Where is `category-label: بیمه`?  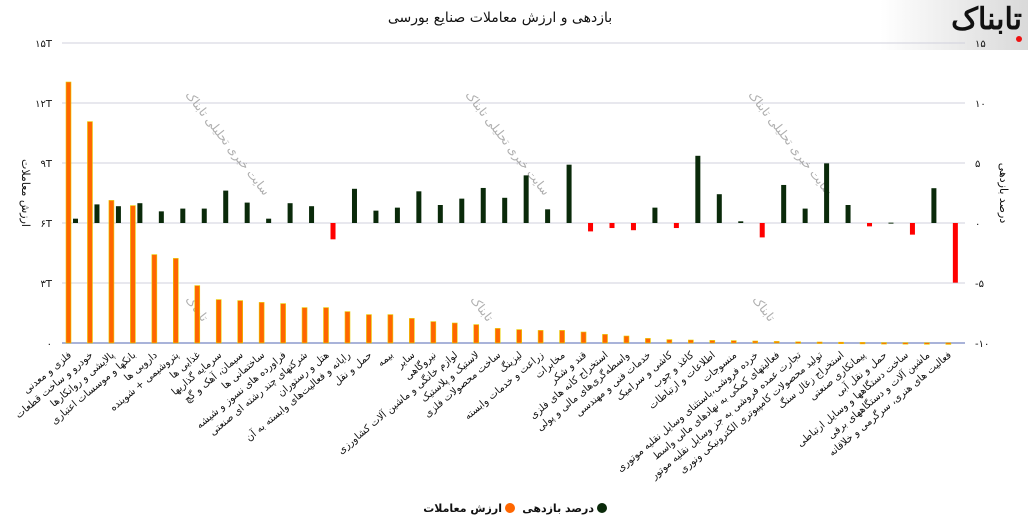 category-label: بیمه is located at coordinates (386, 359).